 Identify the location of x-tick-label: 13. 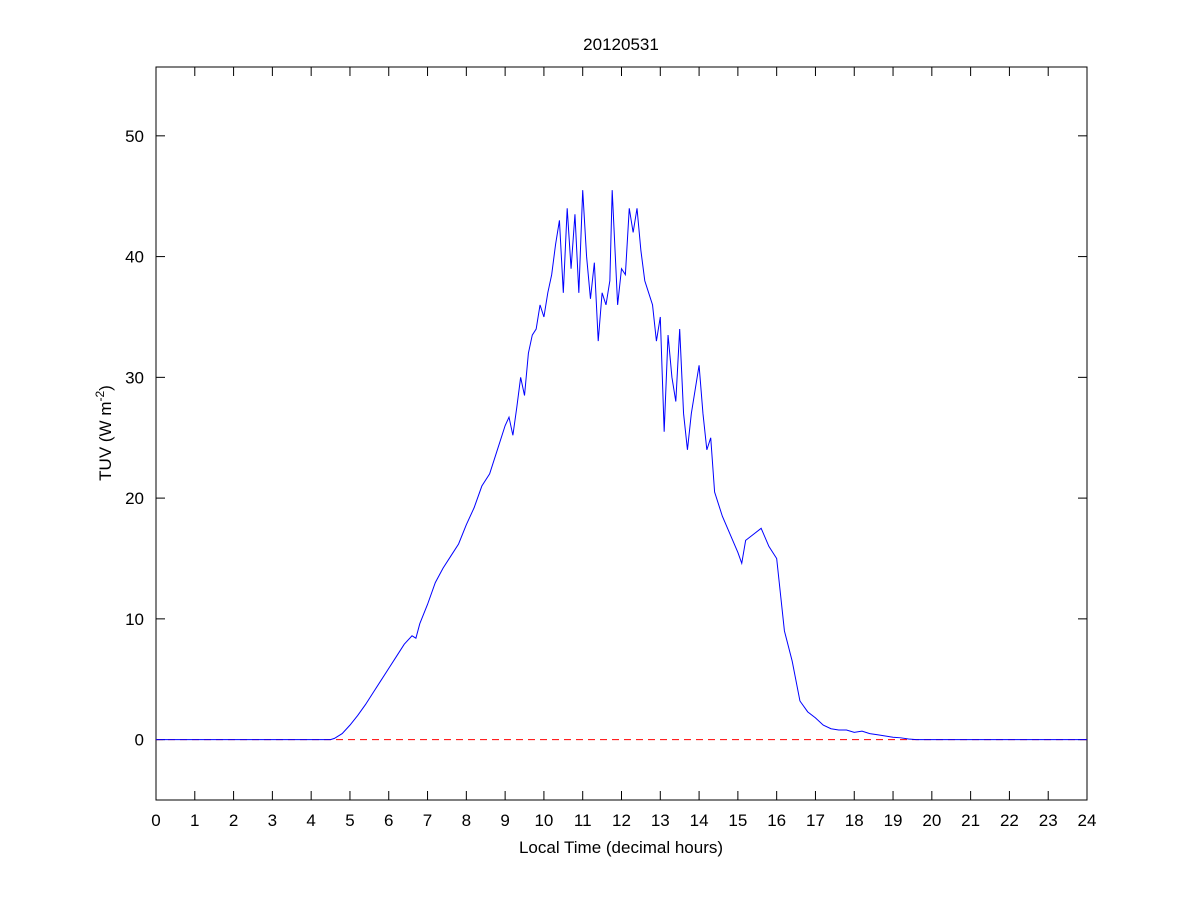
(660, 820).